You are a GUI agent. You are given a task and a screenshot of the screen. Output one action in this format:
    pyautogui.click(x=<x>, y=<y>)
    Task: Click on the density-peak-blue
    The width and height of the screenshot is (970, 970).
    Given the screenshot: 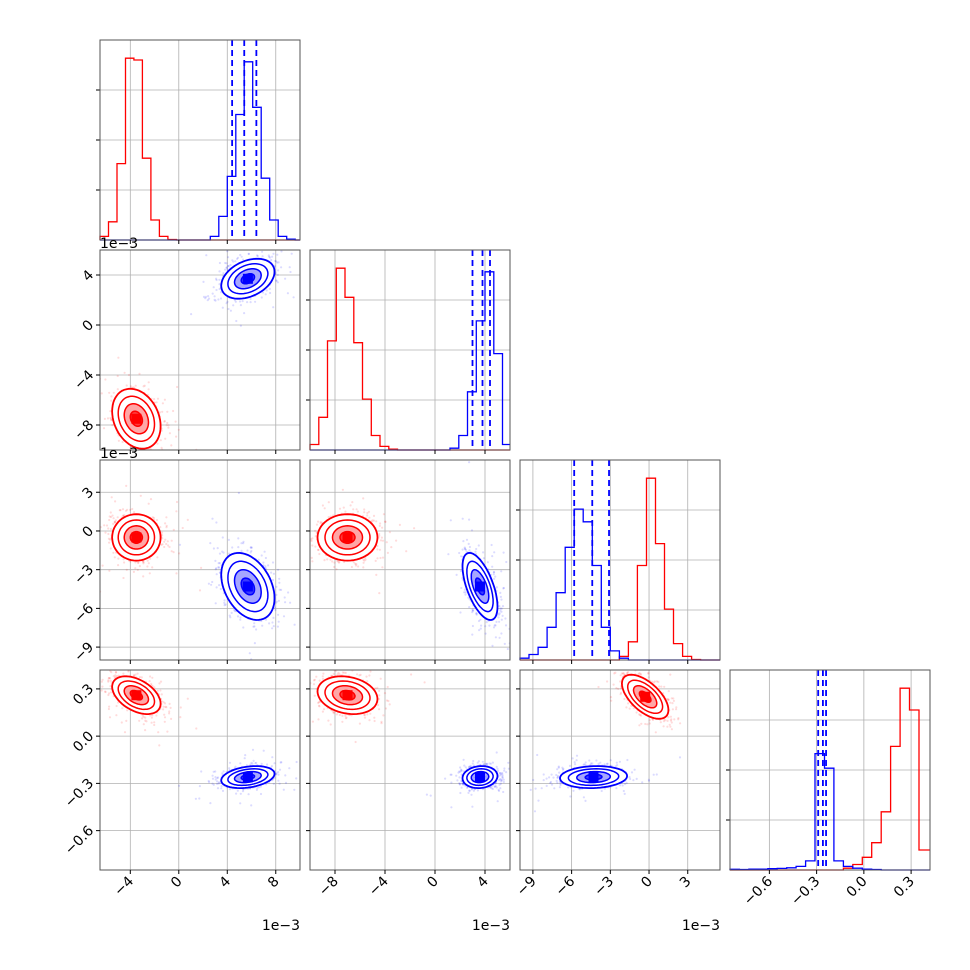 What is the action you would take?
    pyautogui.click(x=247, y=278)
    